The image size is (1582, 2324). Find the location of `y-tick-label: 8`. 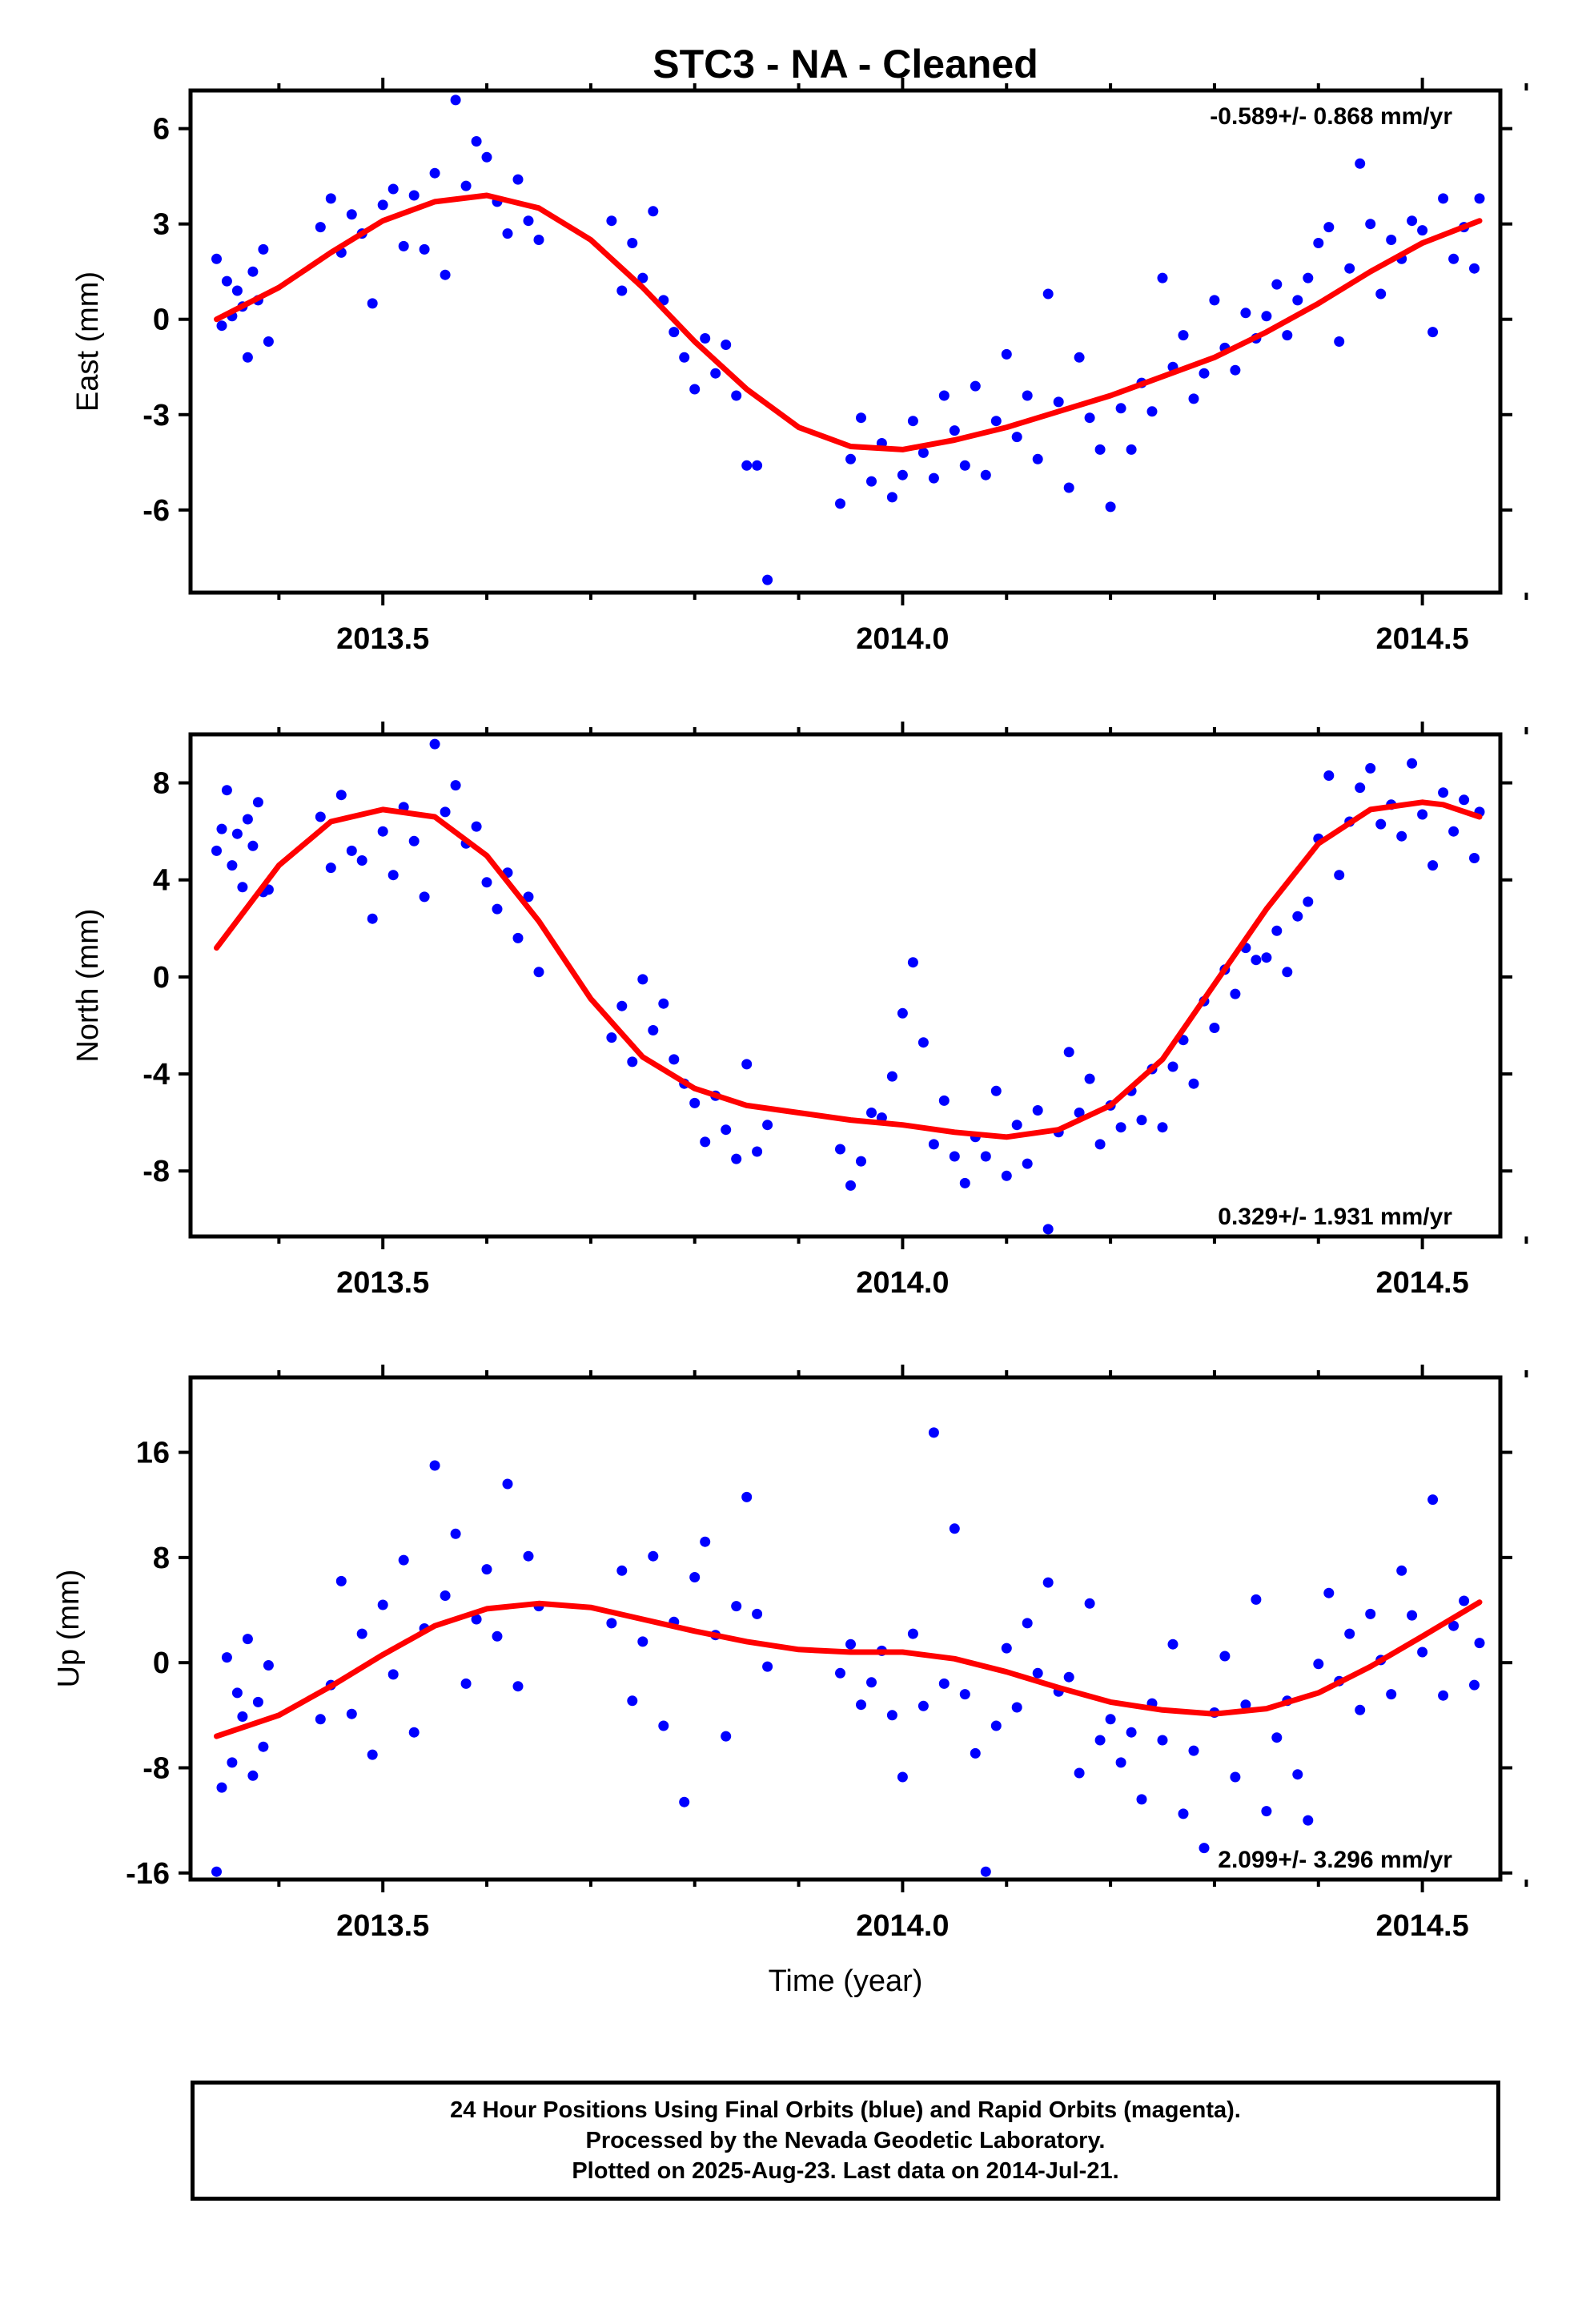

y-tick-label: 8 is located at coordinates (161, 784).